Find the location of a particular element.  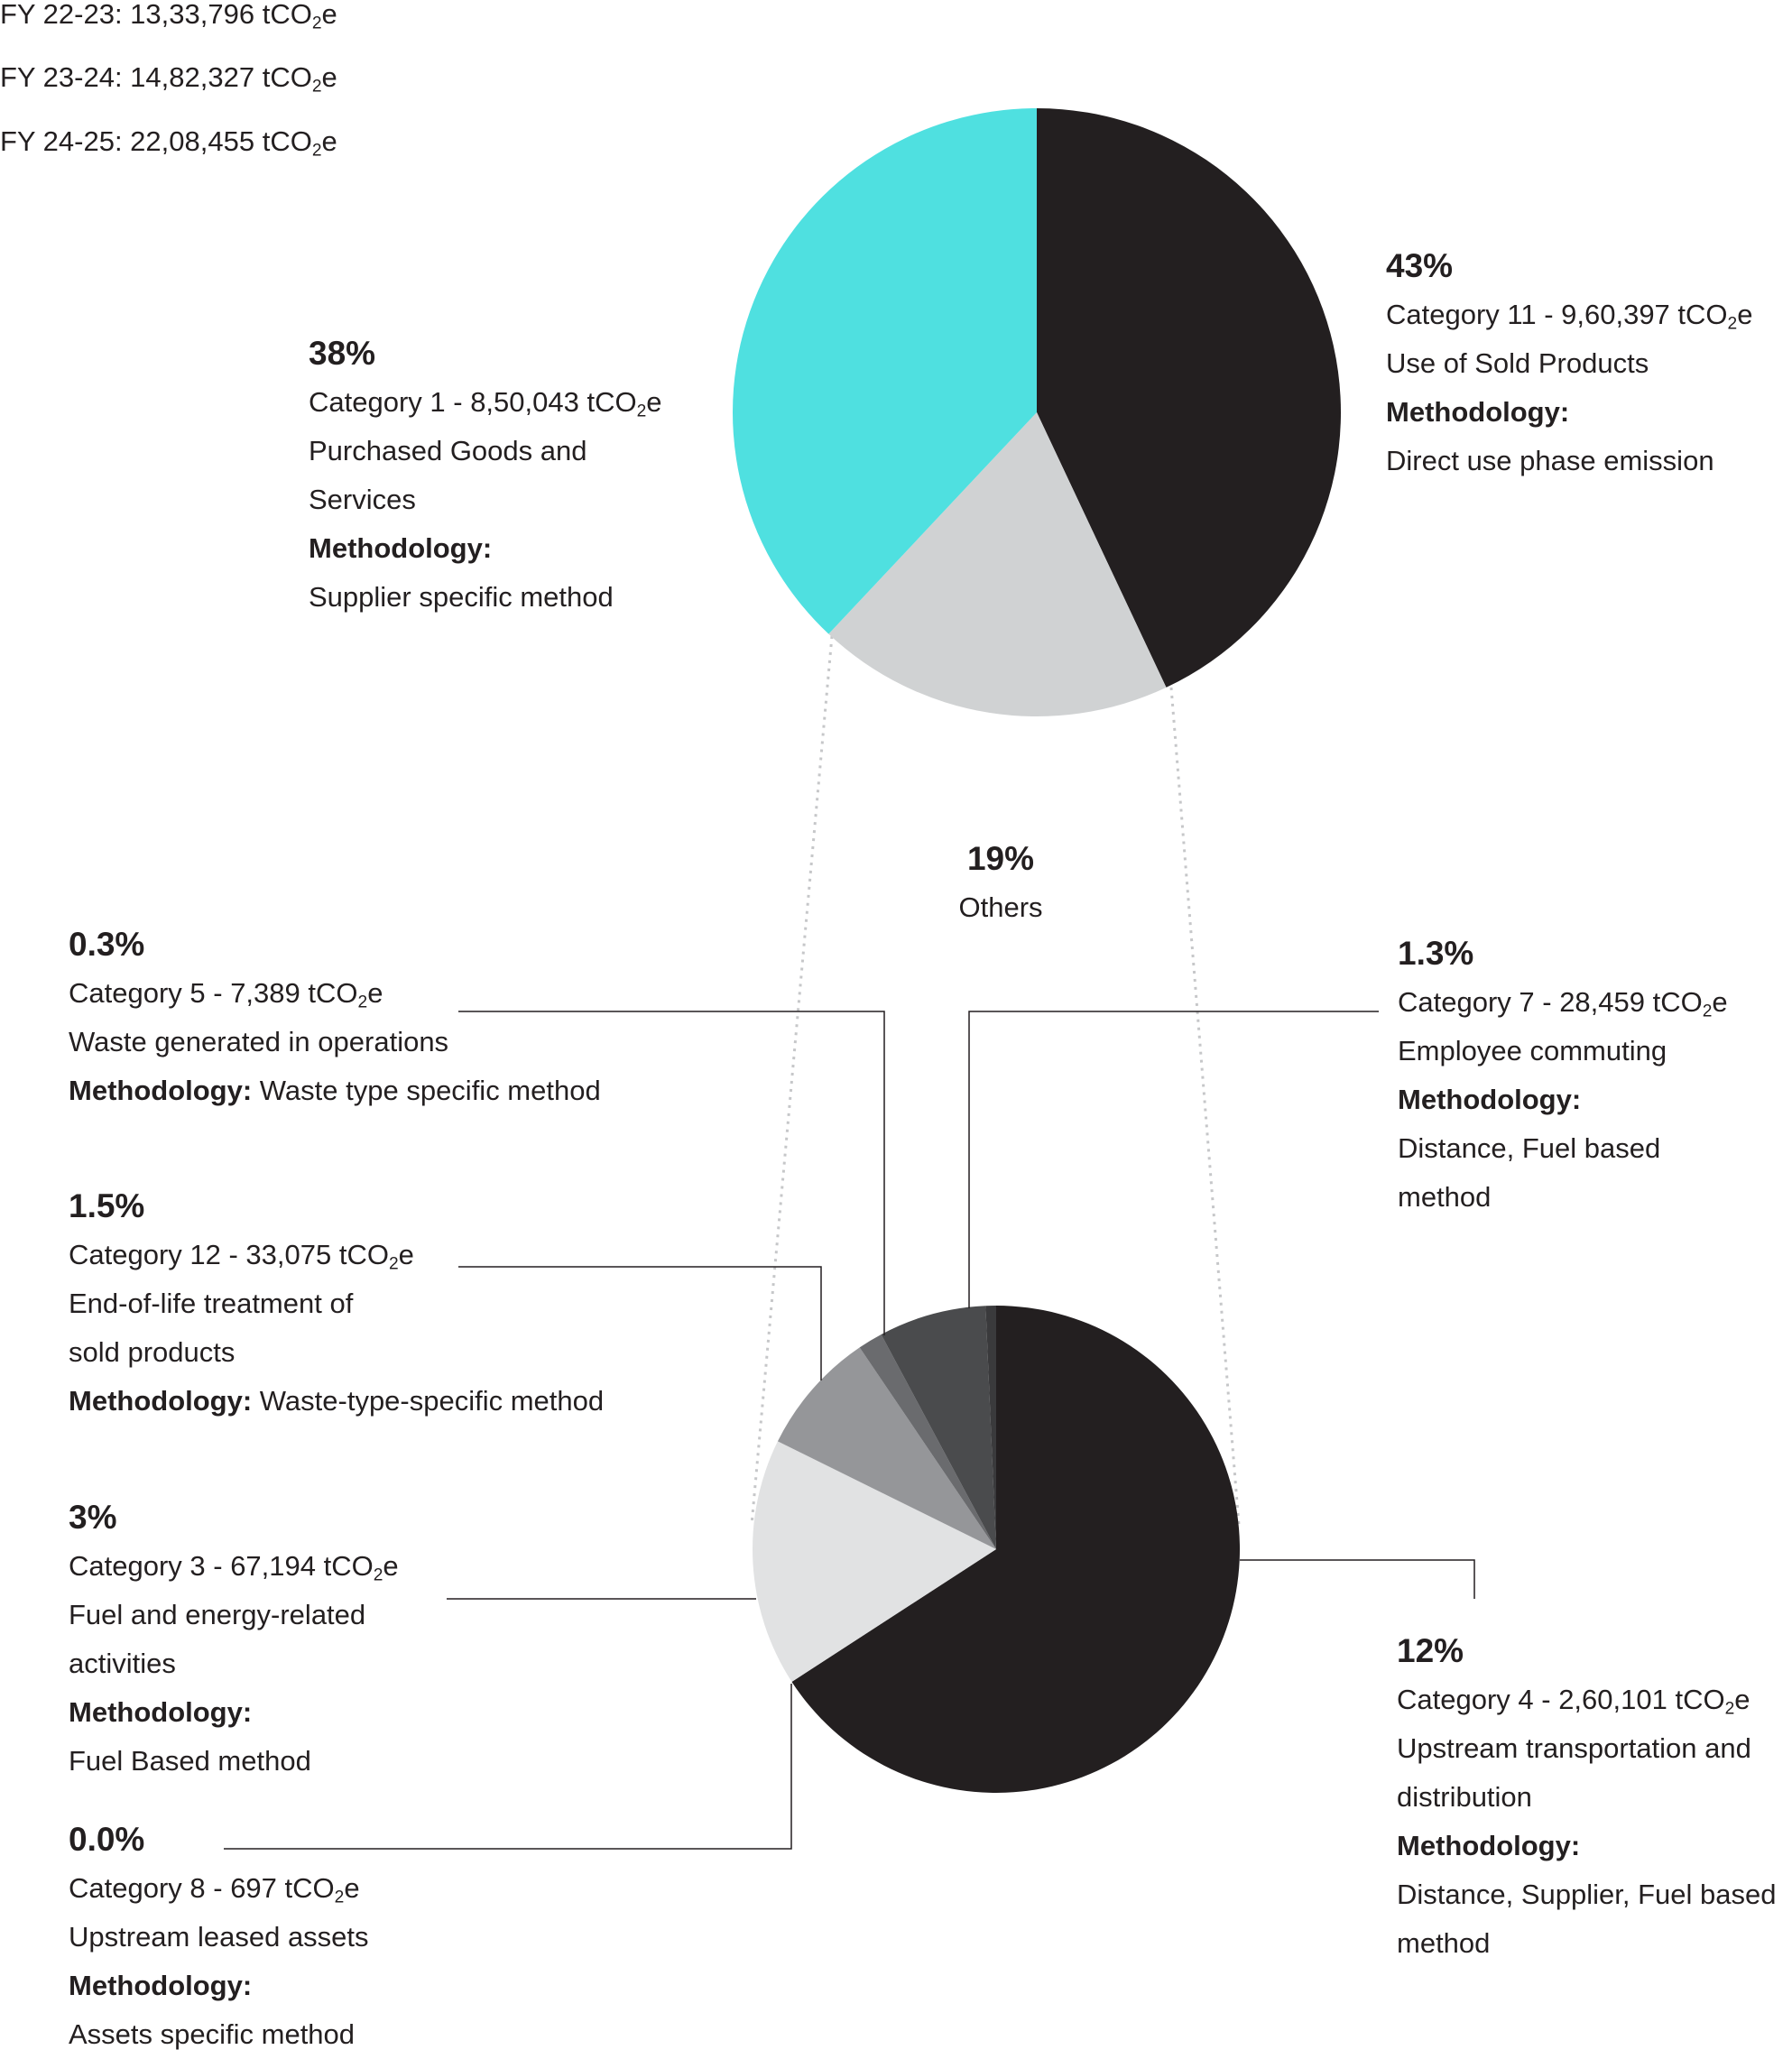

cat12-line-2: sold products is located at coordinates (152, 1352).